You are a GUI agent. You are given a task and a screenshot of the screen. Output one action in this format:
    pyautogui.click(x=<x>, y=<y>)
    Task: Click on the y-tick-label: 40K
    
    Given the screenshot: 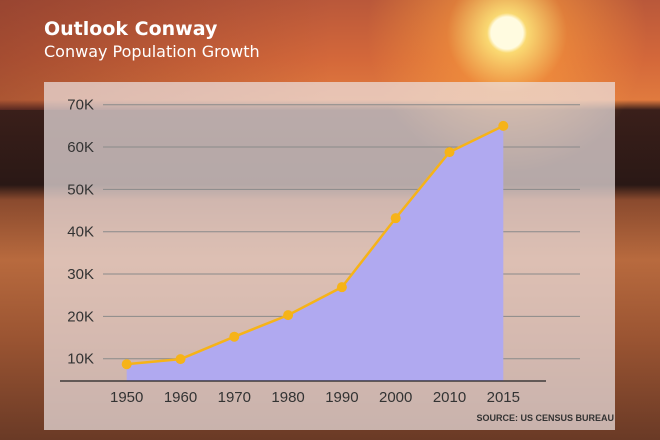 What is the action you would take?
    pyautogui.click(x=80, y=232)
    